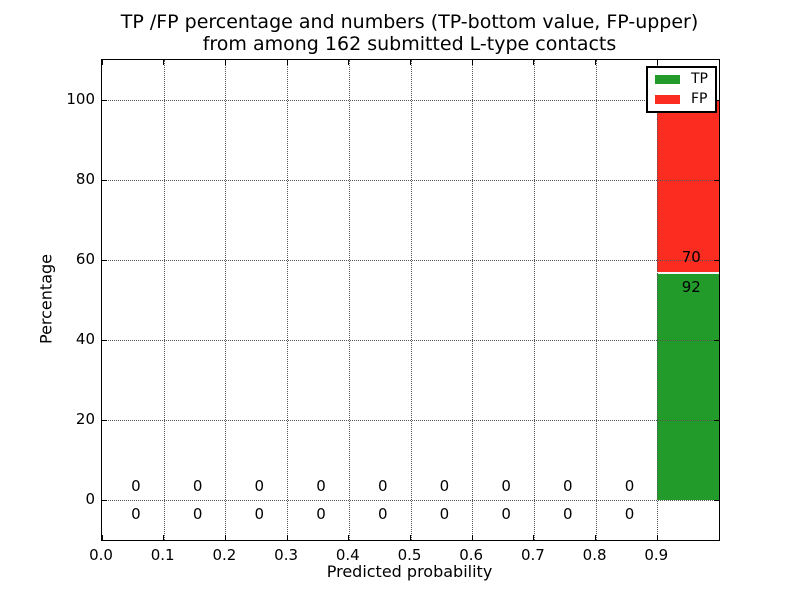  I want to click on x-tick-label: 0.0, so click(101, 555).